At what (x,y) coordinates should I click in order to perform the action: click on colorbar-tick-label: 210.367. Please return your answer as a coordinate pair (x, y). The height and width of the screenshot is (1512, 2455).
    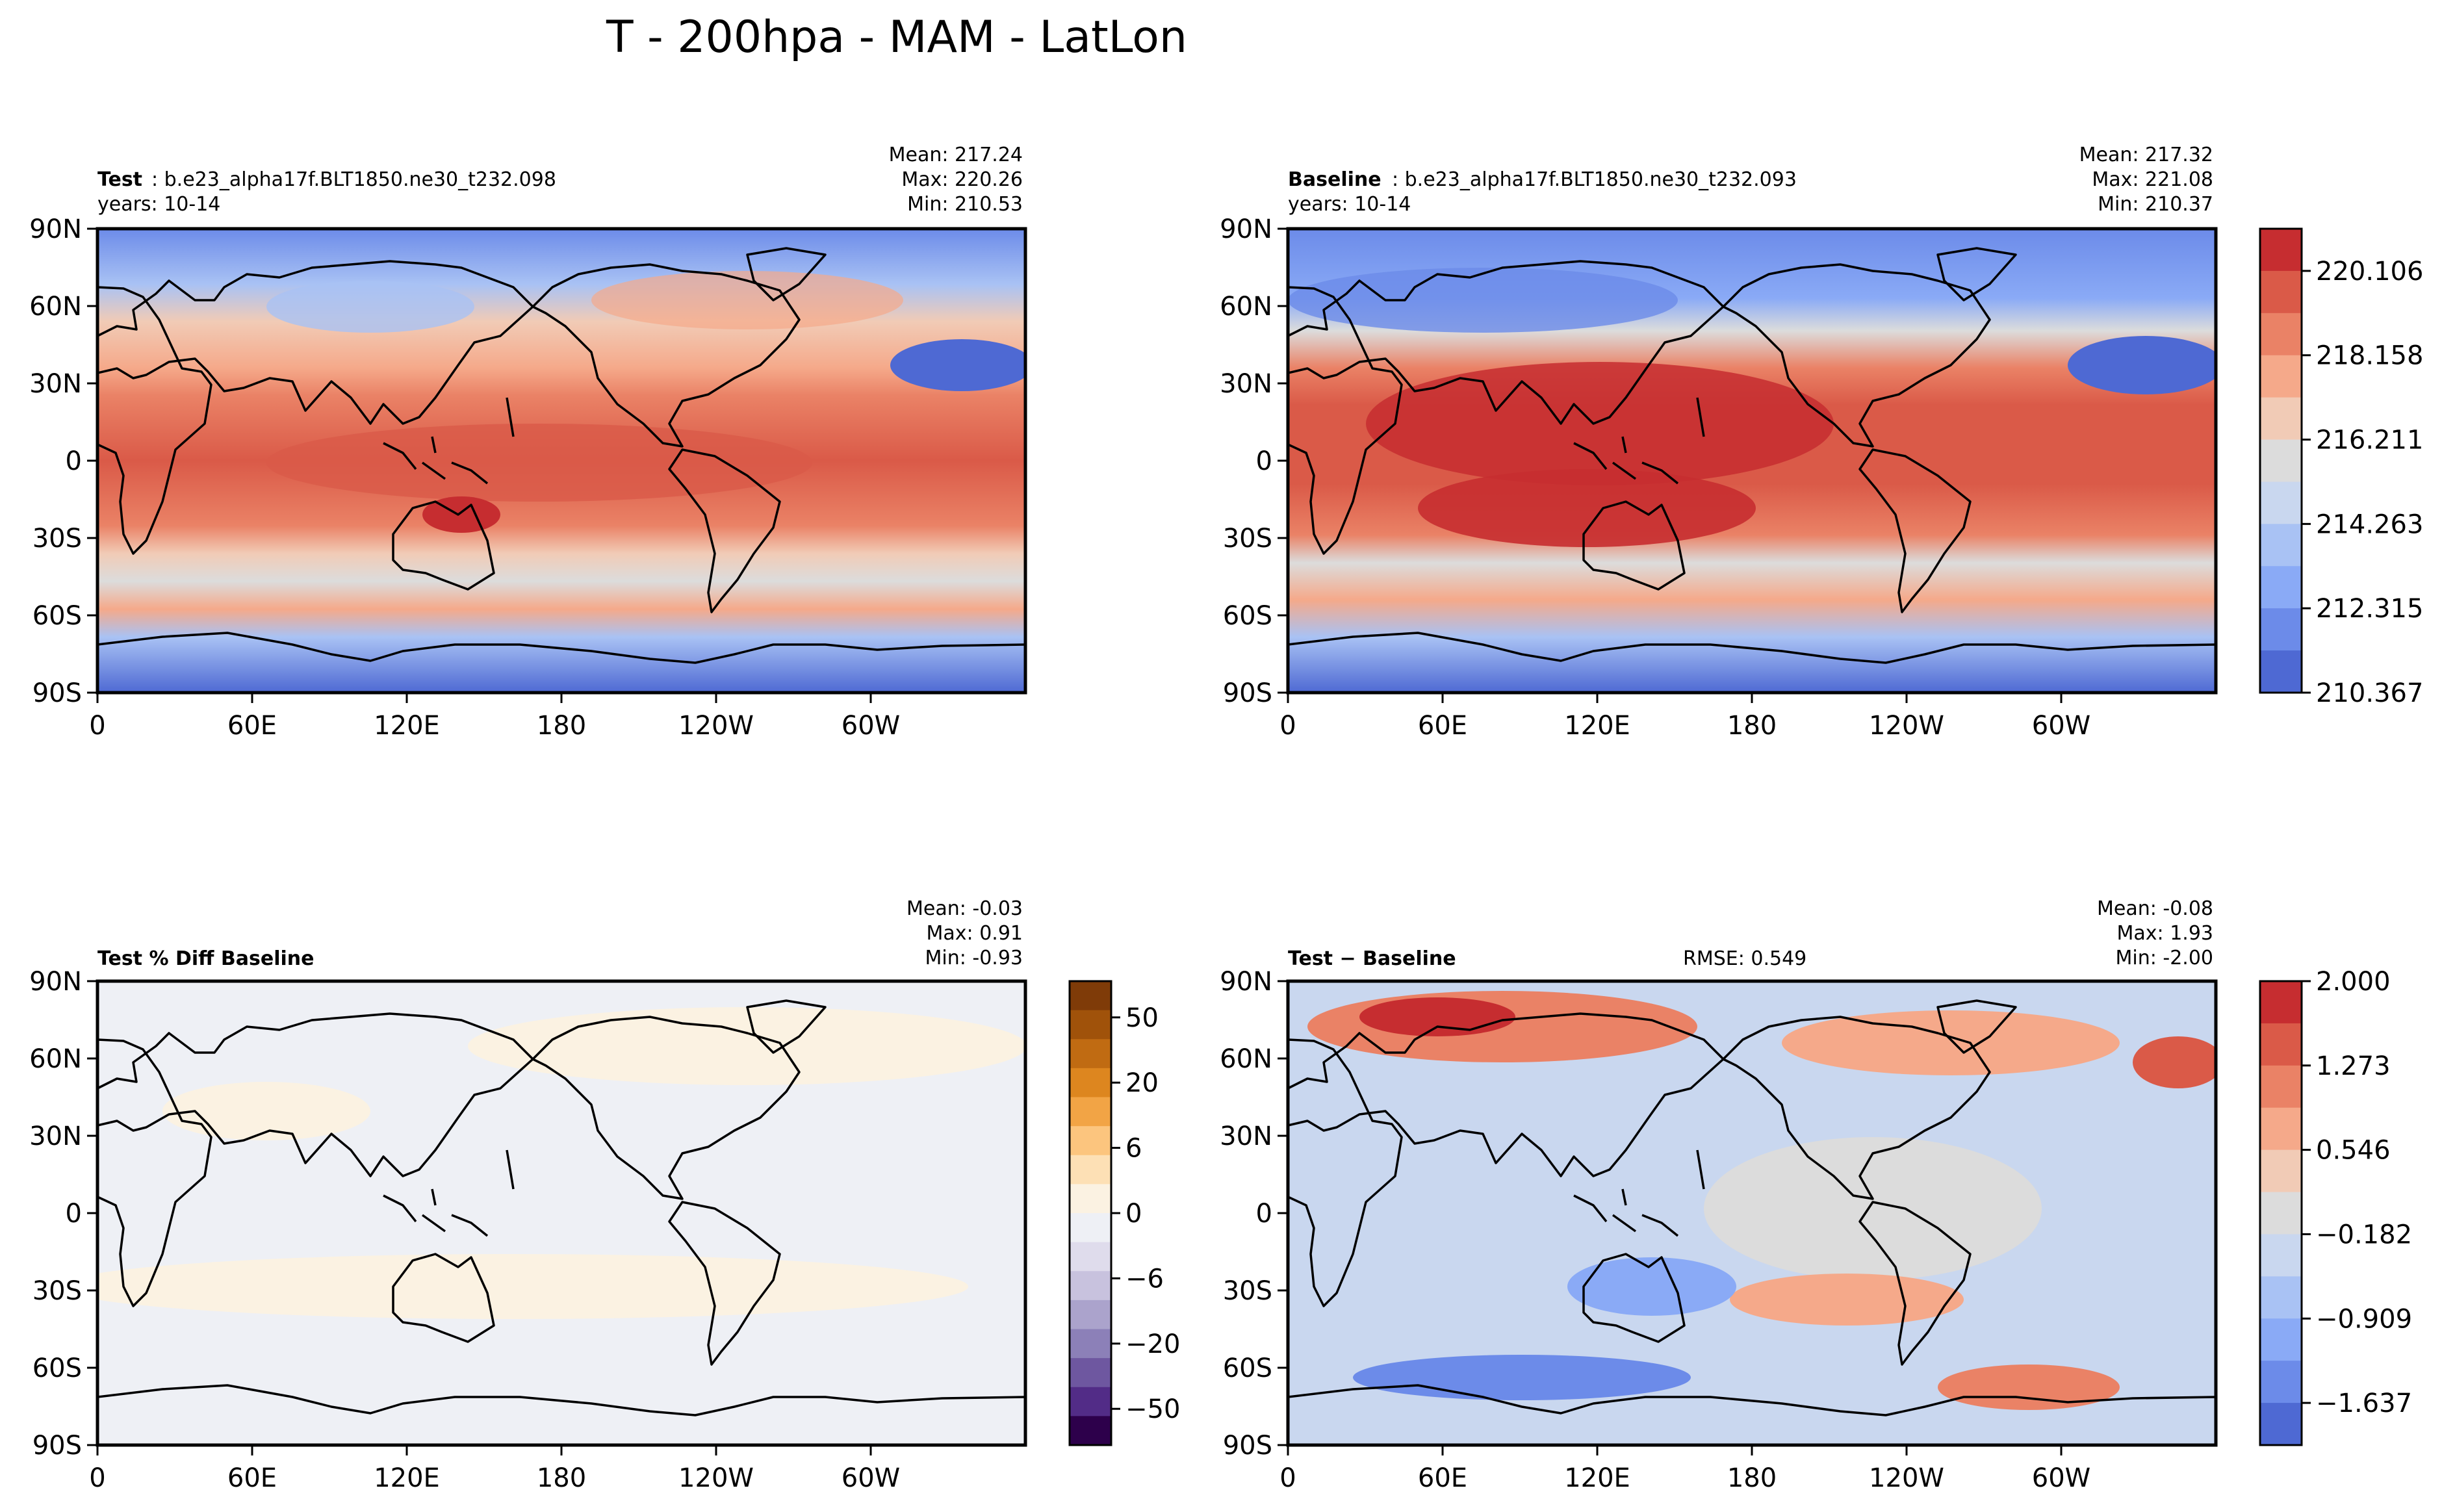
    Looking at the image, I should click on (2369, 693).